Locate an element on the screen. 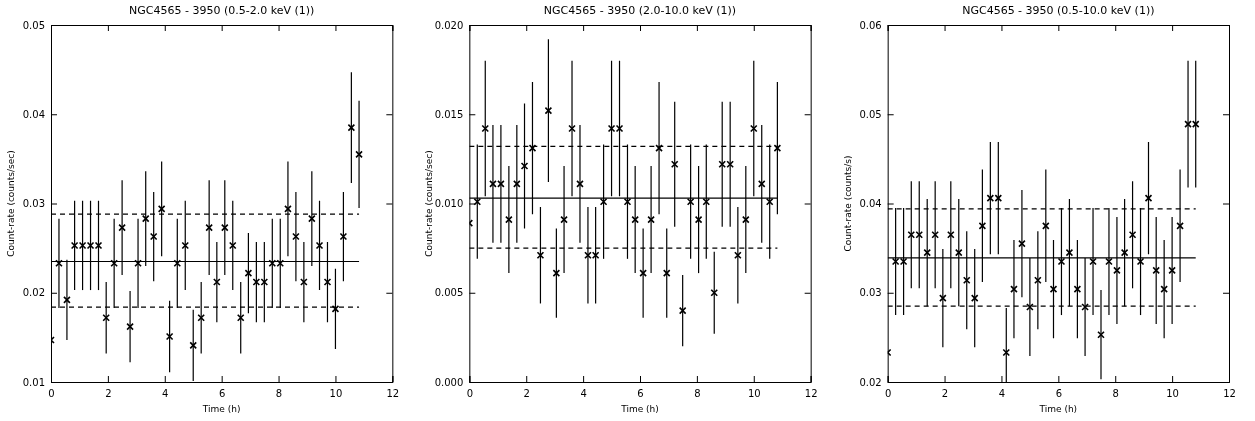  chart-title: NGC4565 - 3950 (0.5-2.0 keV (1)) is located at coordinates (222, 10).